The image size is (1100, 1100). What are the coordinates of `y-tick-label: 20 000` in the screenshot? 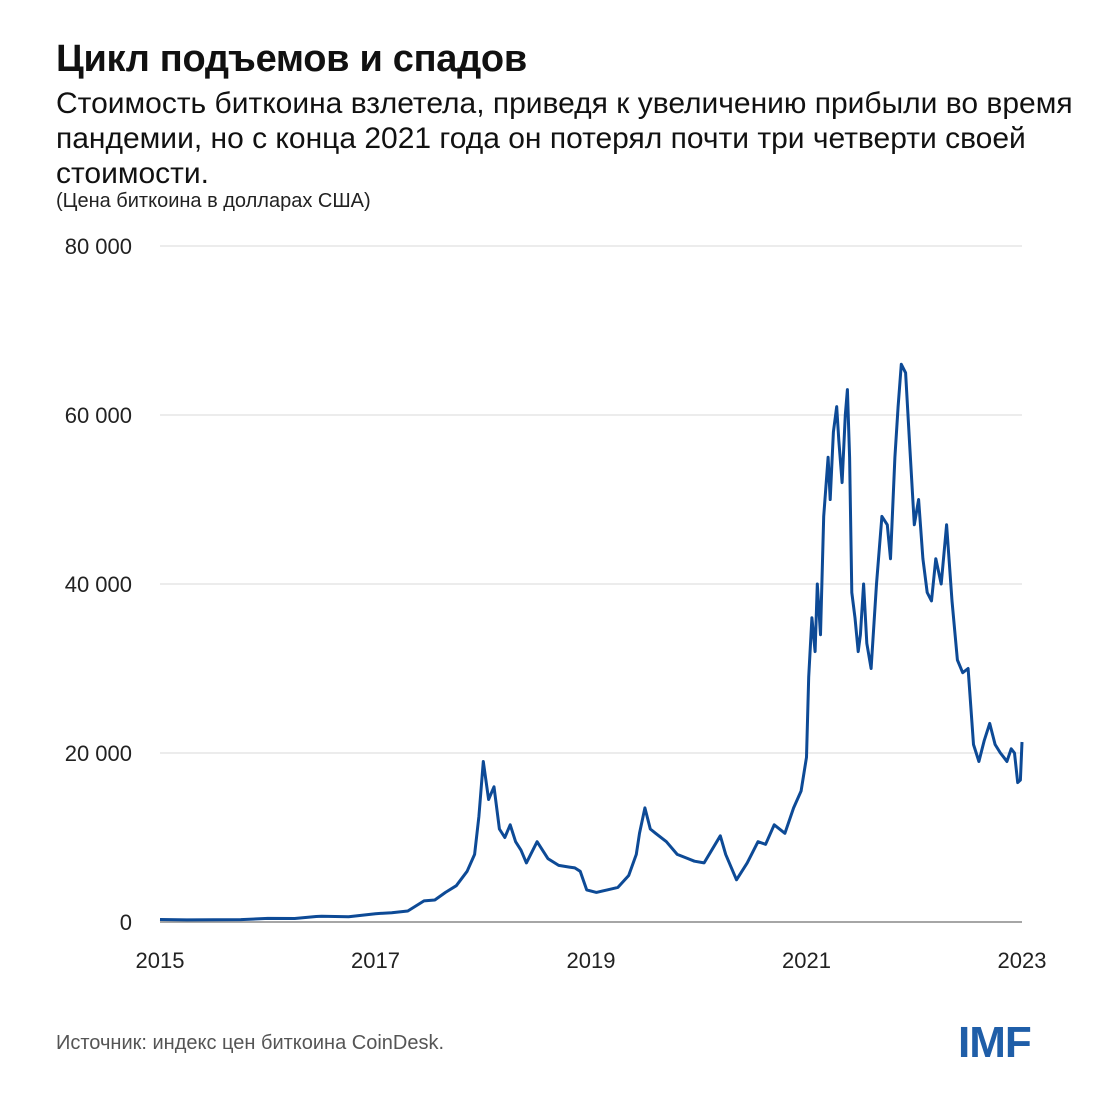 It's located at (98, 753).